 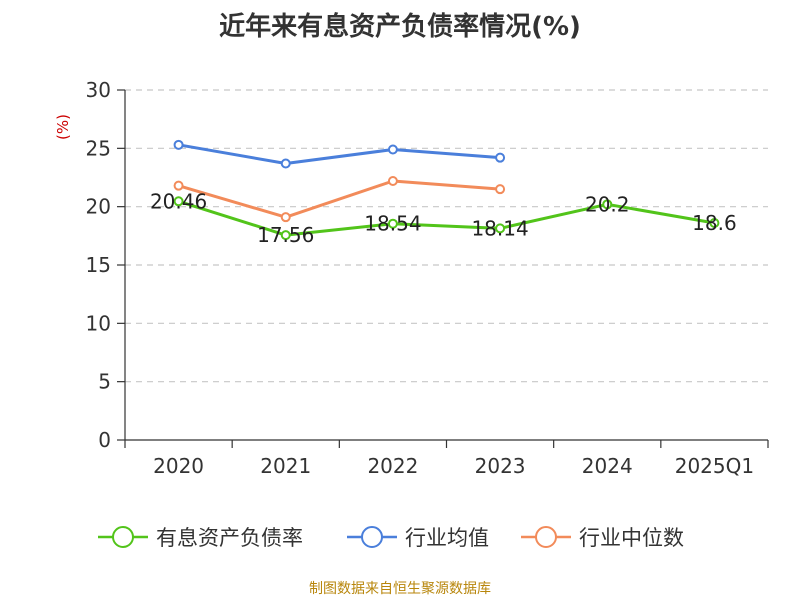 What do you see at coordinates (714, 466) in the screenshot?
I see `x-tick-label: 2025Q1` at bounding box center [714, 466].